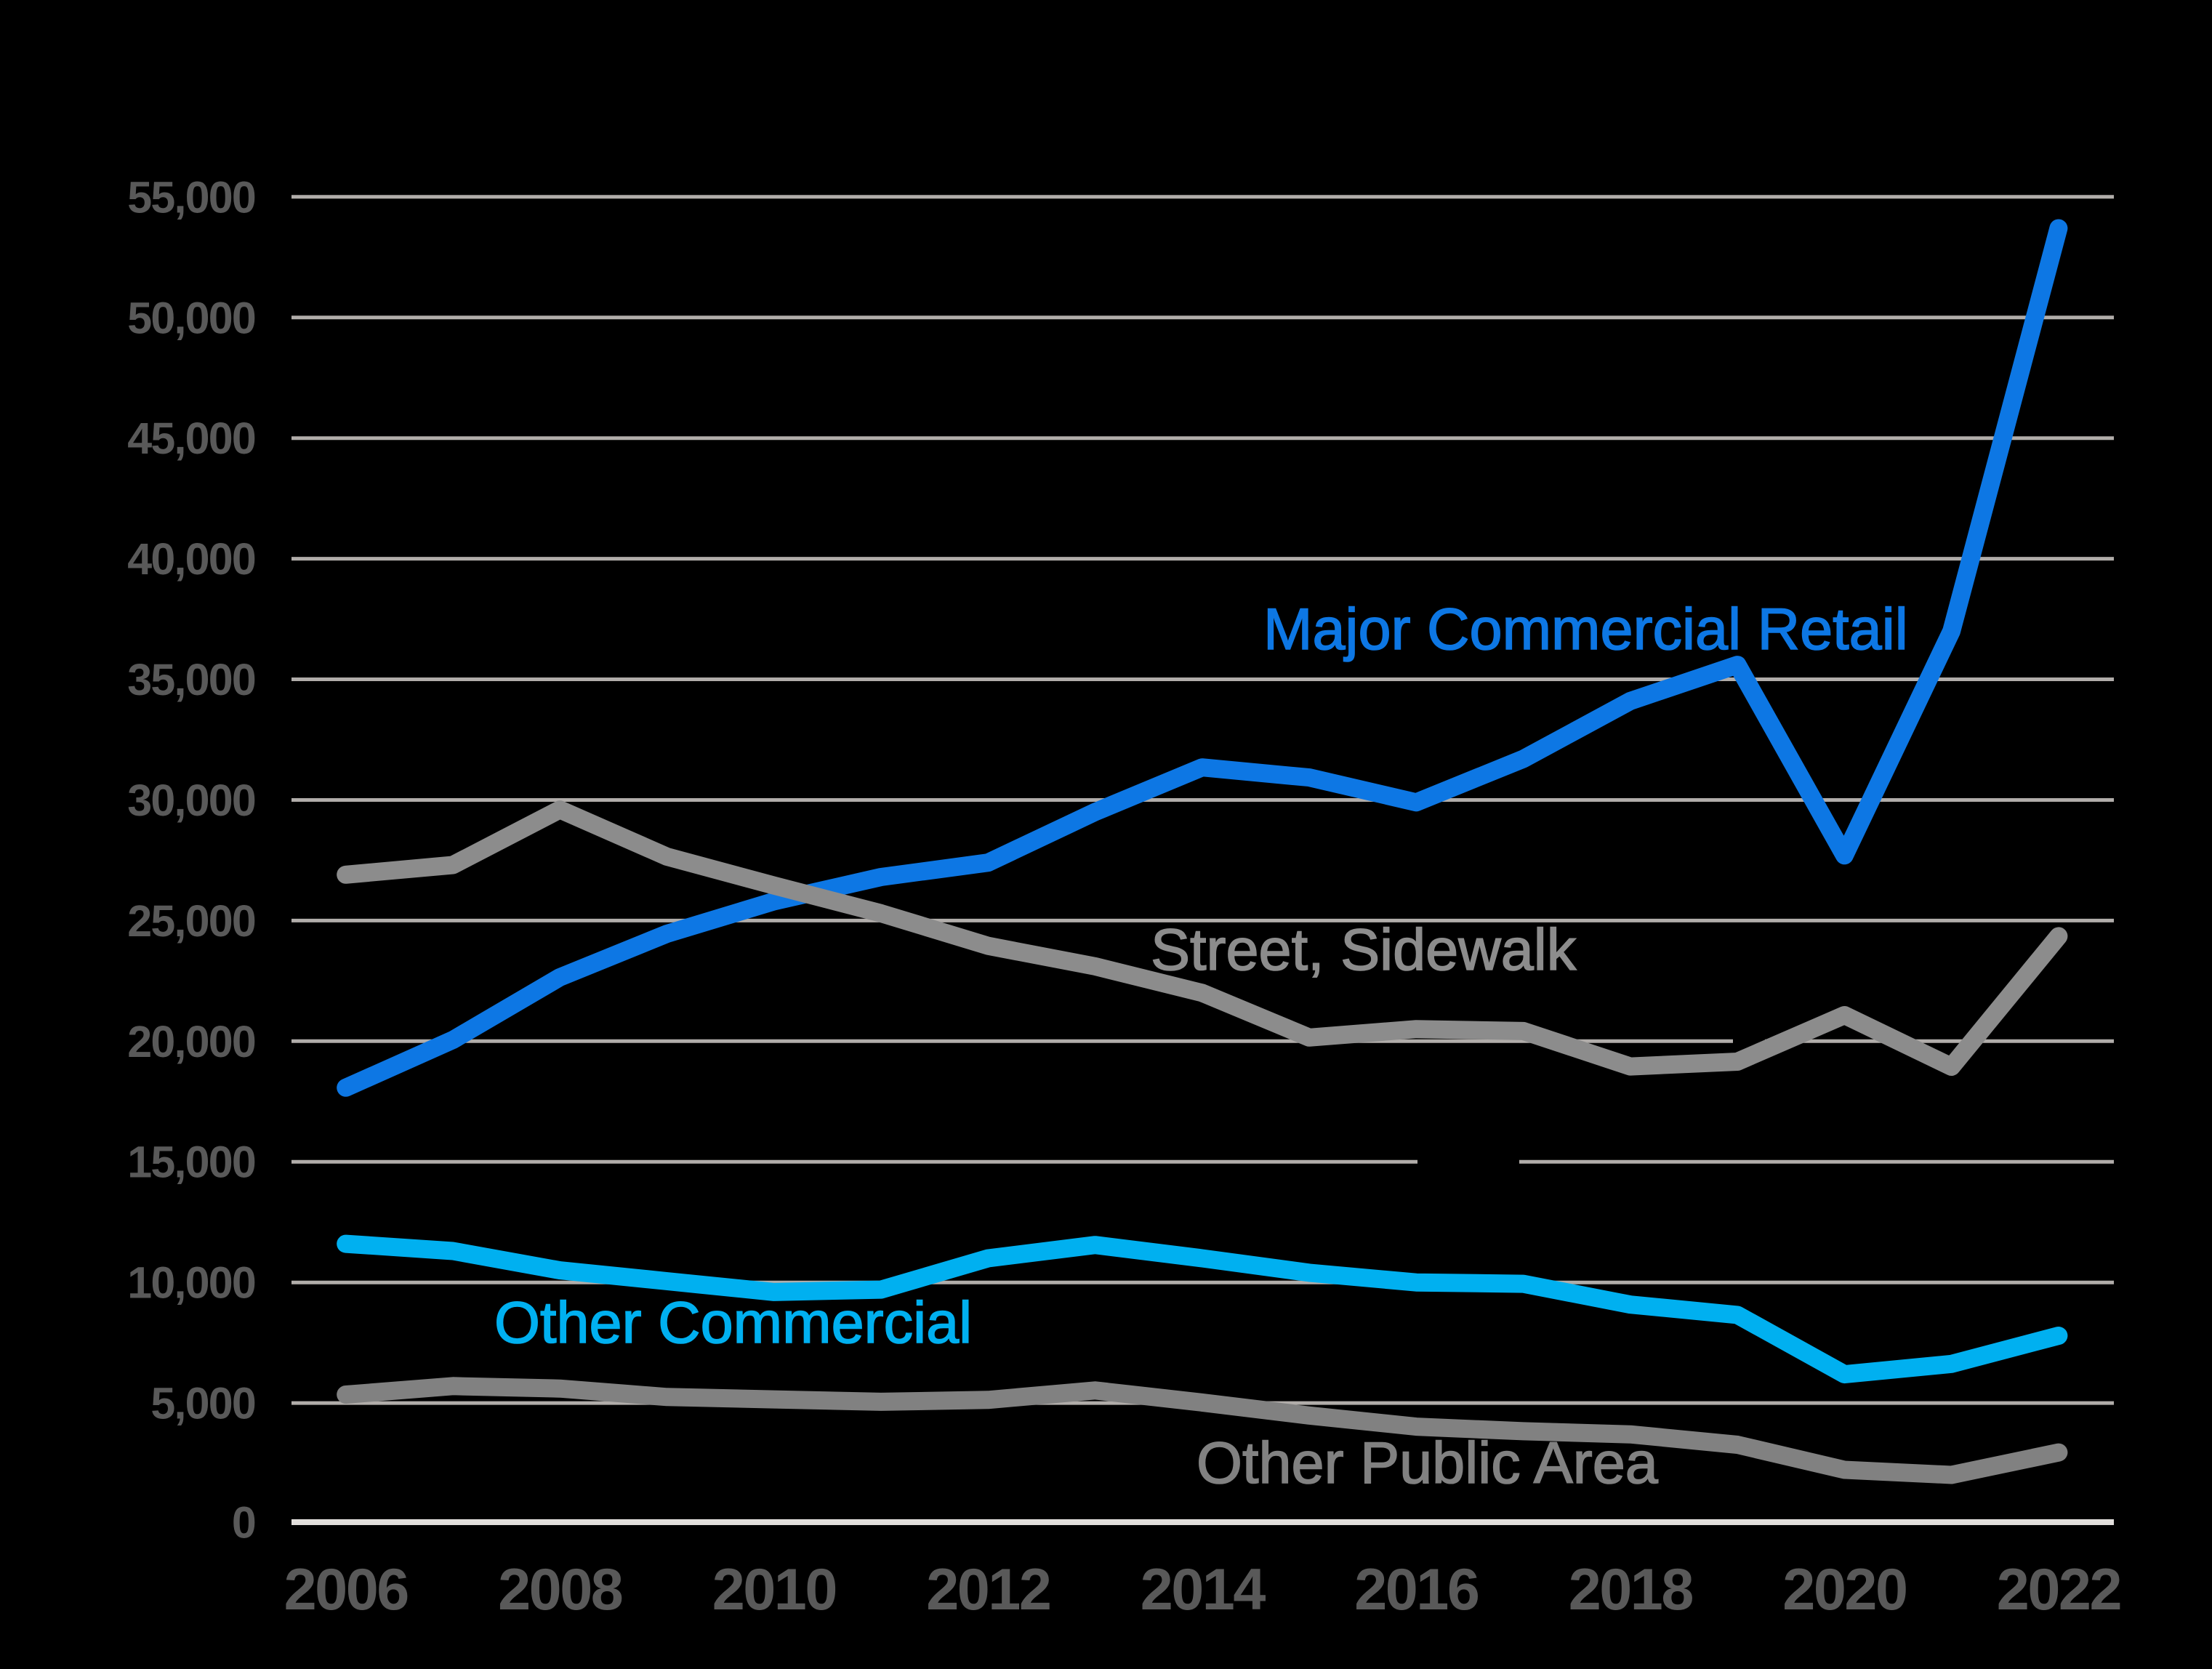 The height and width of the screenshot is (1669, 2212). What do you see at coordinates (191, 197) in the screenshot?
I see `svg-text: 55,000` at bounding box center [191, 197].